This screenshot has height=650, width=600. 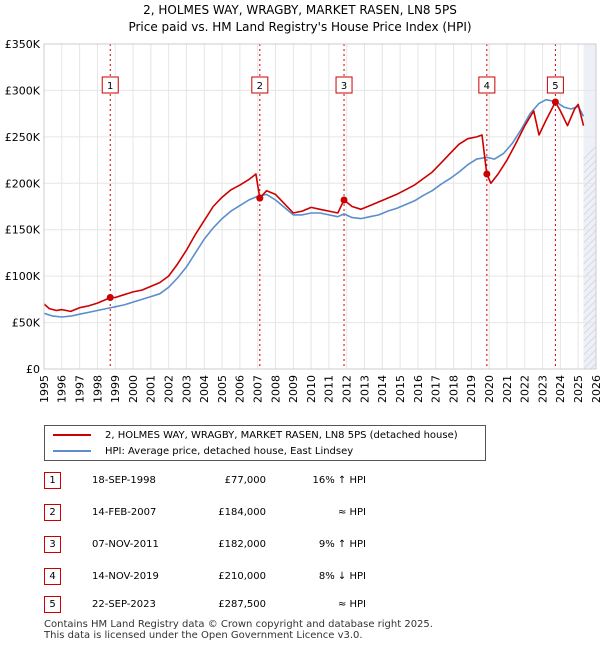 What do you see at coordinates (275, 389) in the screenshot?
I see `x-tick-label: 2008` at bounding box center [275, 389].